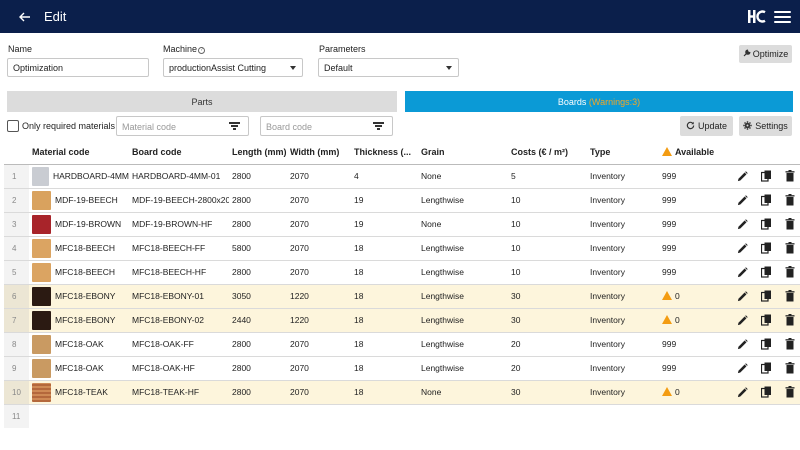  Describe the element at coordinates (179, 224) in the screenshot. I see `board-code-cell: MDF-19-BROWN-HF` at that location.